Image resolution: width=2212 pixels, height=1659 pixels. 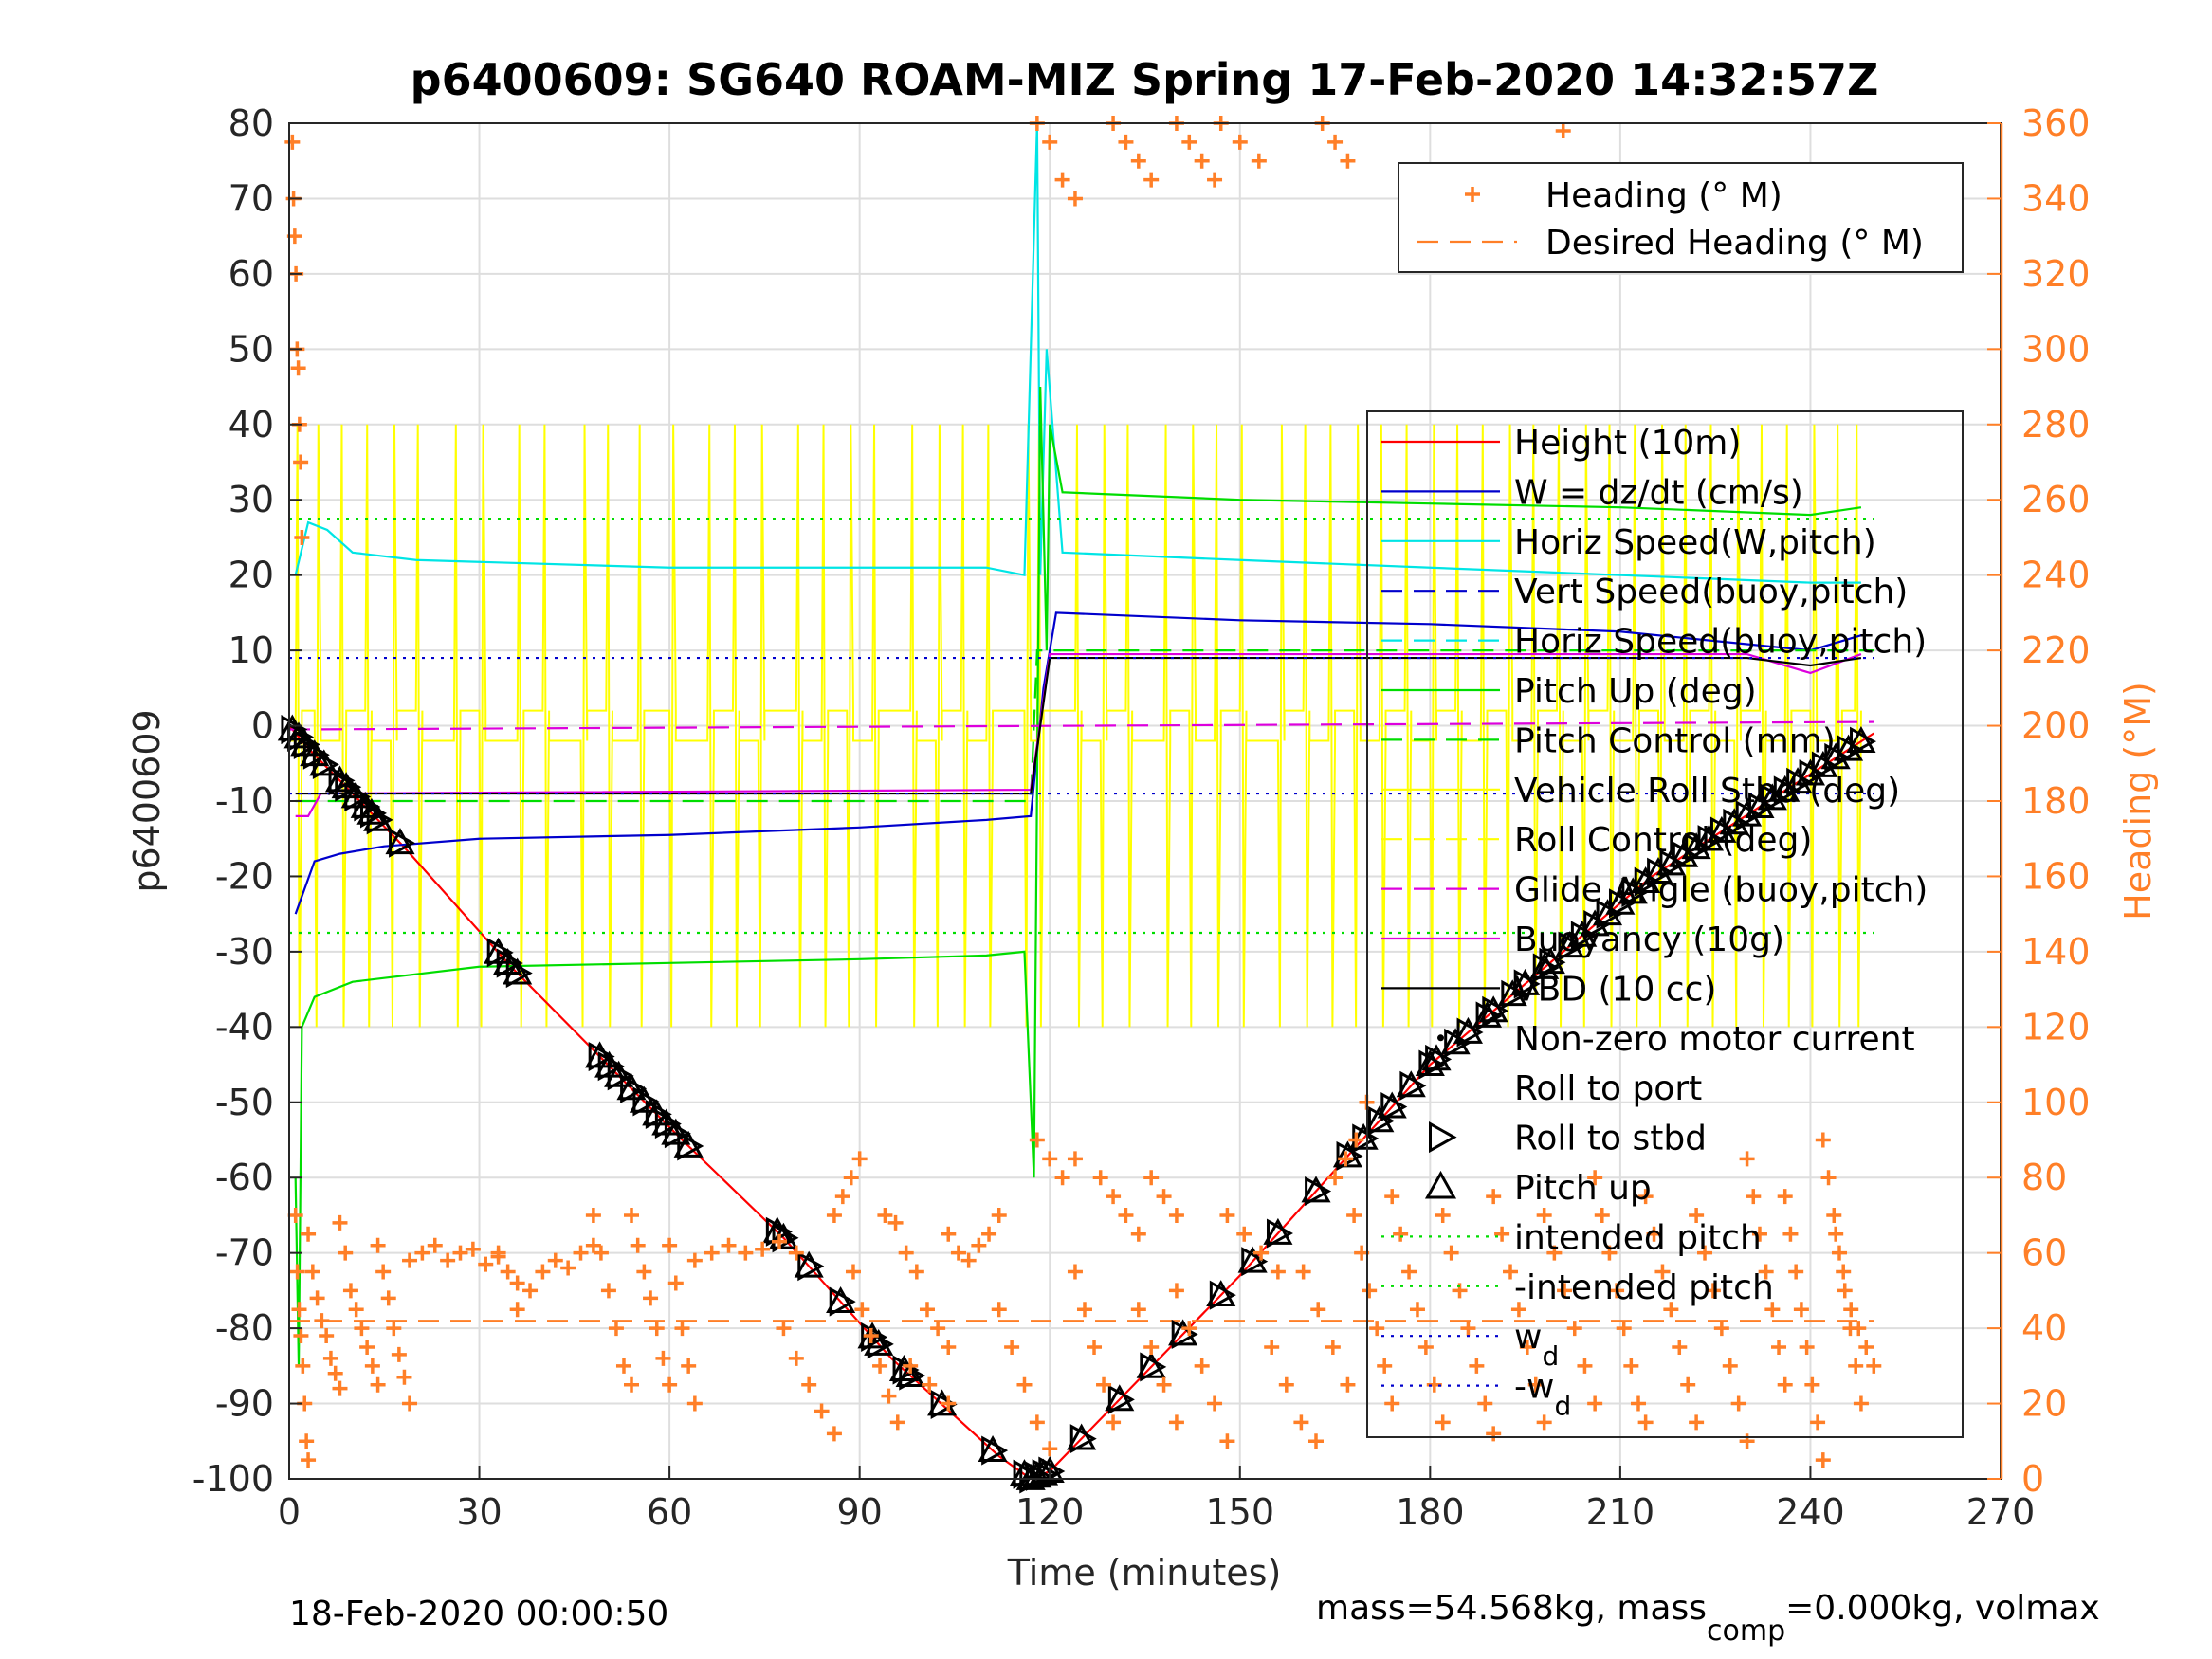 I want to click on y-tick-label-left: -30, so click(x=244, y=952).